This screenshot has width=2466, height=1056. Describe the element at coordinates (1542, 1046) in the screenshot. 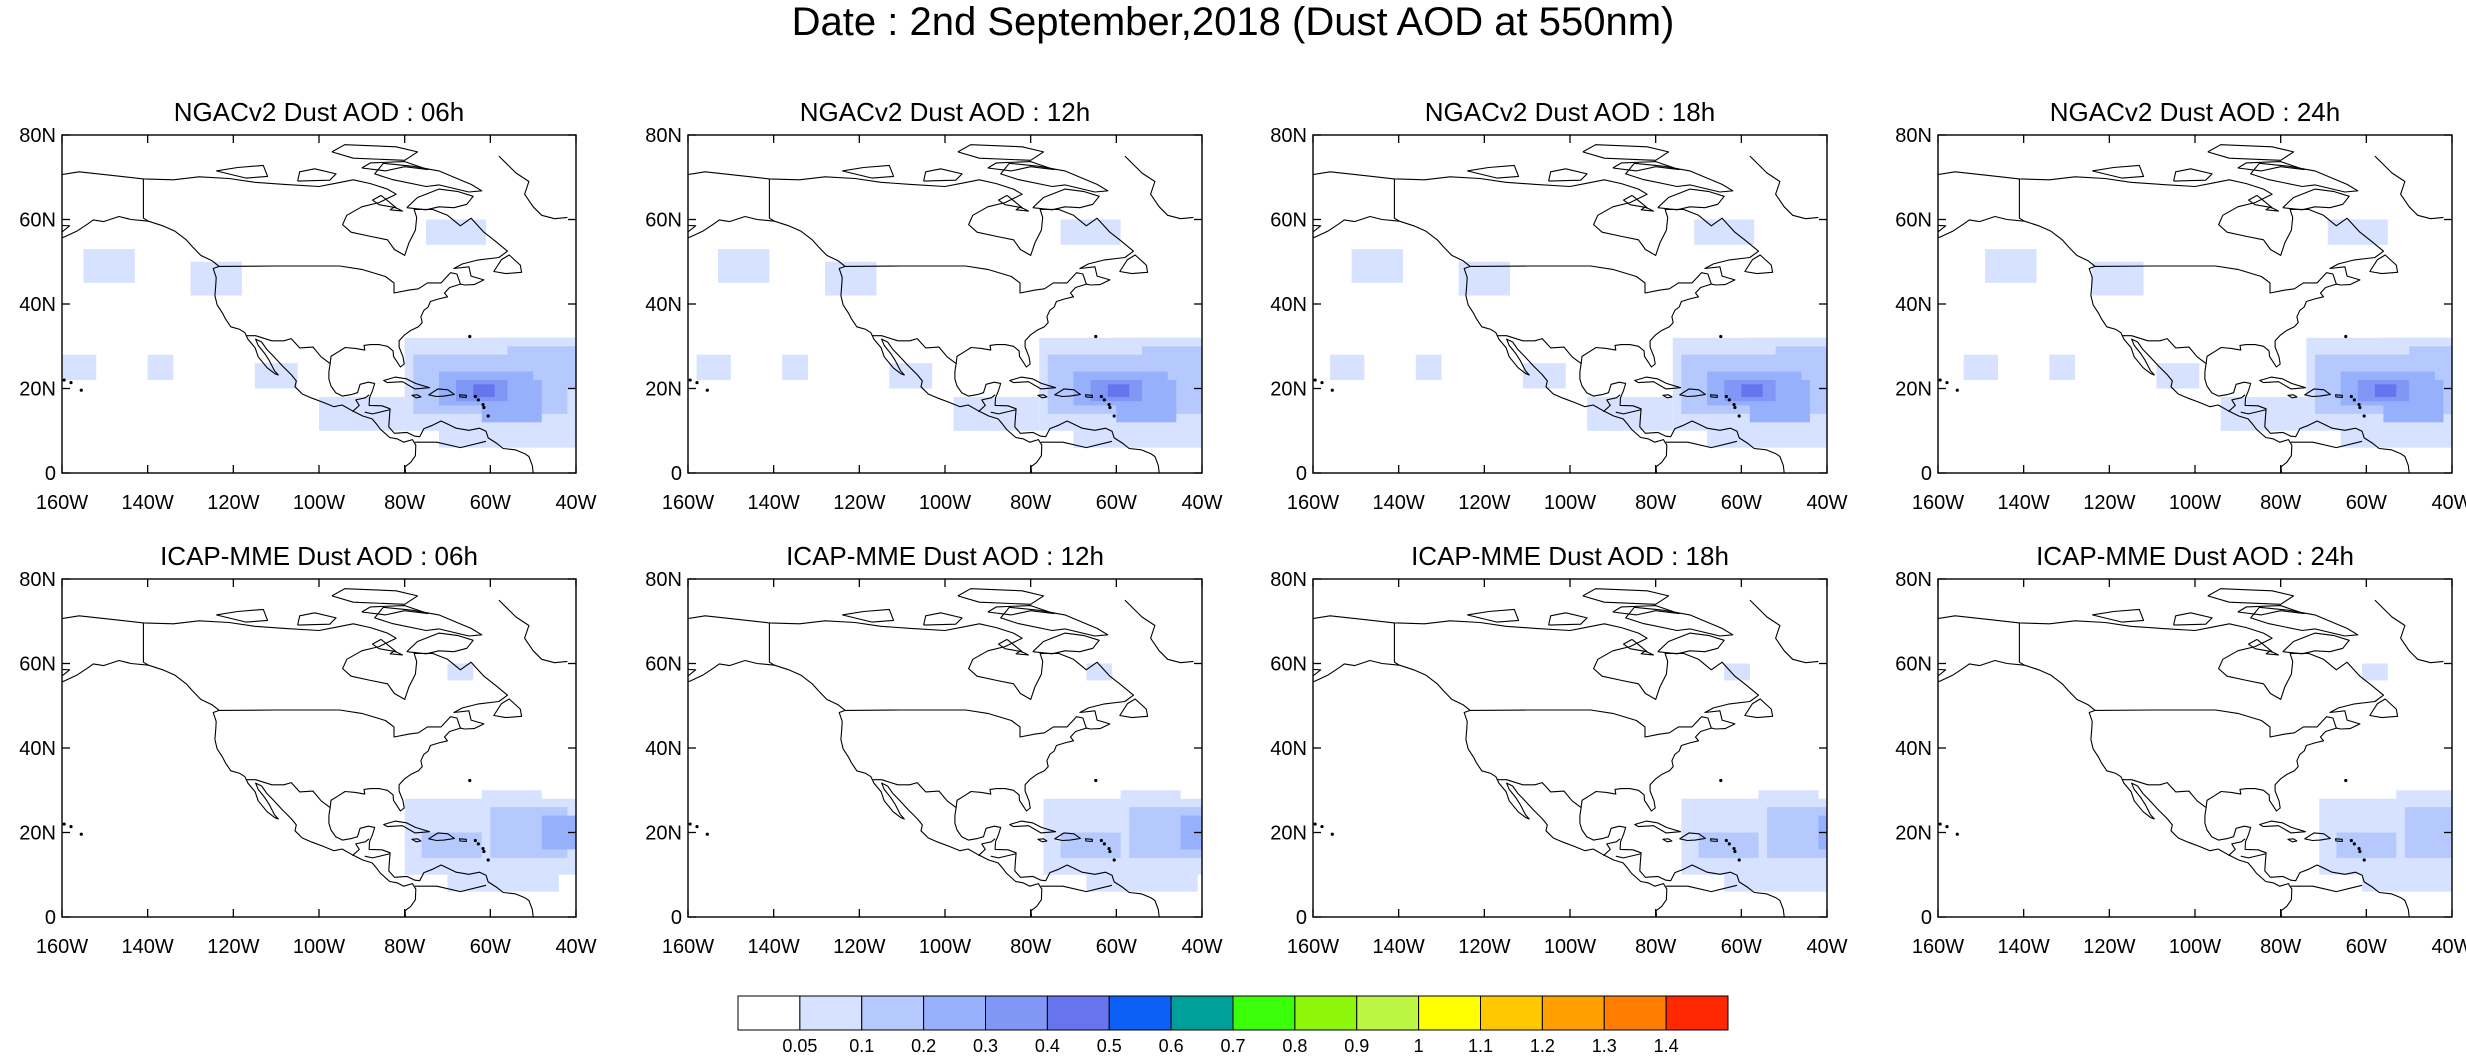

I see `colorbar-label: 1.2` at that location.